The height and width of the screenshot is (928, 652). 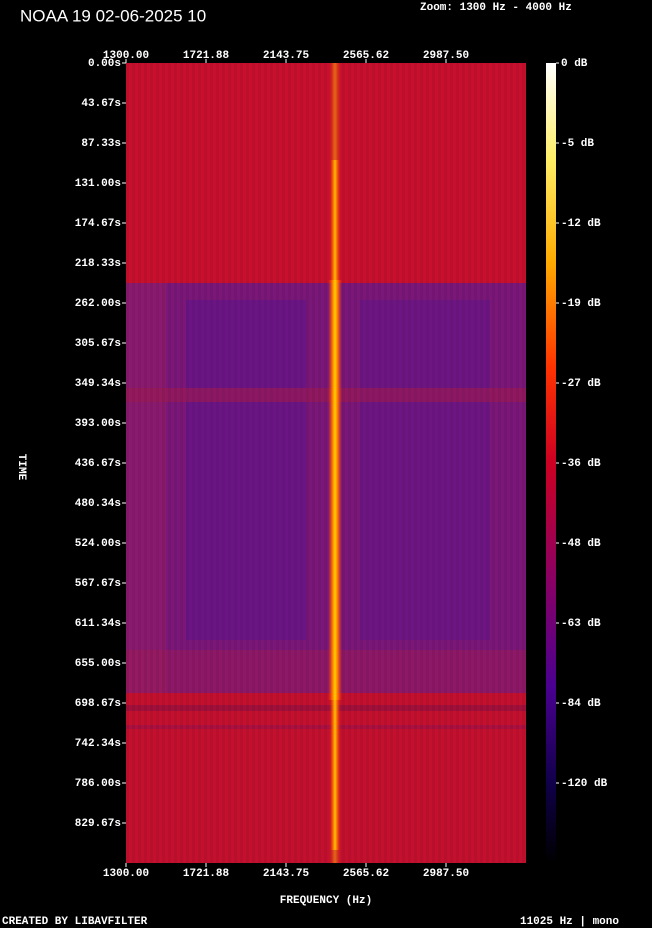 I want to click on x-axis-label: FREQUENCY (Hz), so click(x=326, y=901).